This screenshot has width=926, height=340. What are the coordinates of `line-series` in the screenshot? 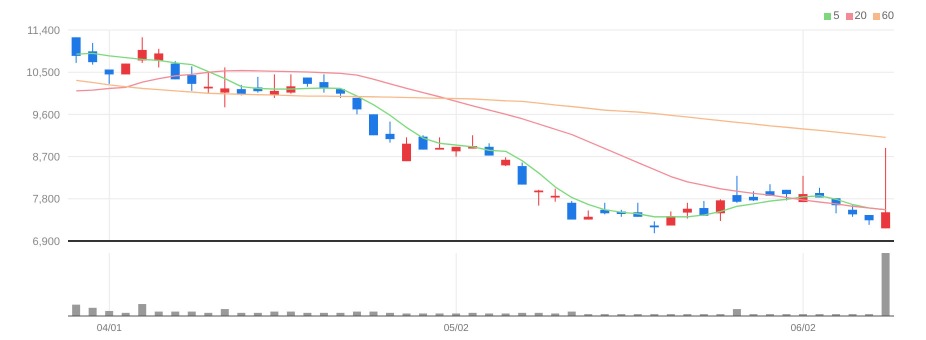 It's located at (481, 109).